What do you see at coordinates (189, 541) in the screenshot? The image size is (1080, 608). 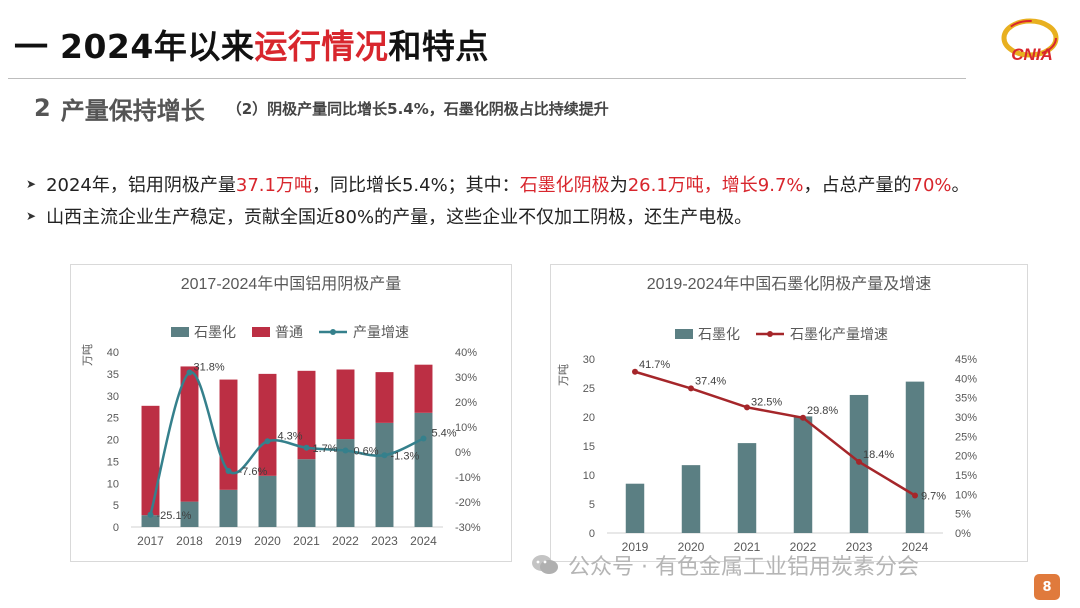 I see `x-tick-label: 2018` at bounding box center [189, 541].